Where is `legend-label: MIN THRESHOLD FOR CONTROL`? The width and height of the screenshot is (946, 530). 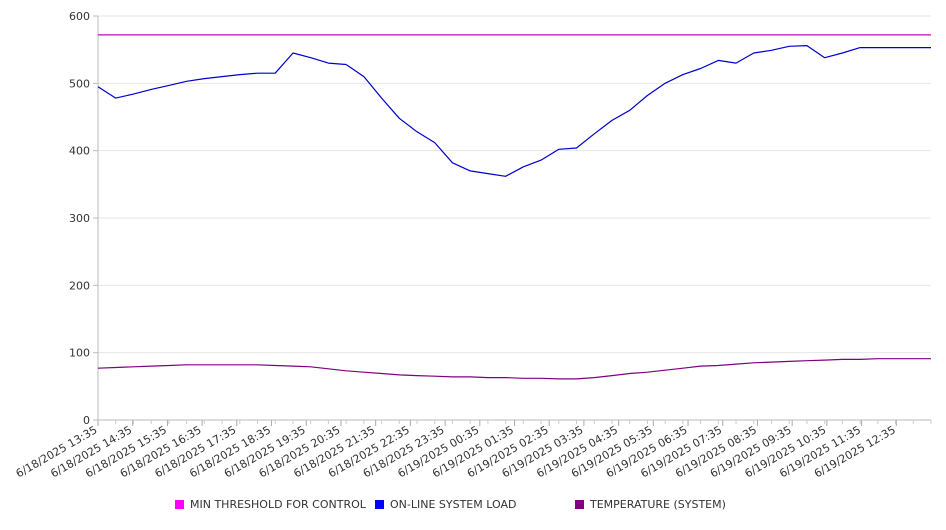 legend-label: MIN THRESHOLD FOR CONTROL is located at coordinates (278, 504).